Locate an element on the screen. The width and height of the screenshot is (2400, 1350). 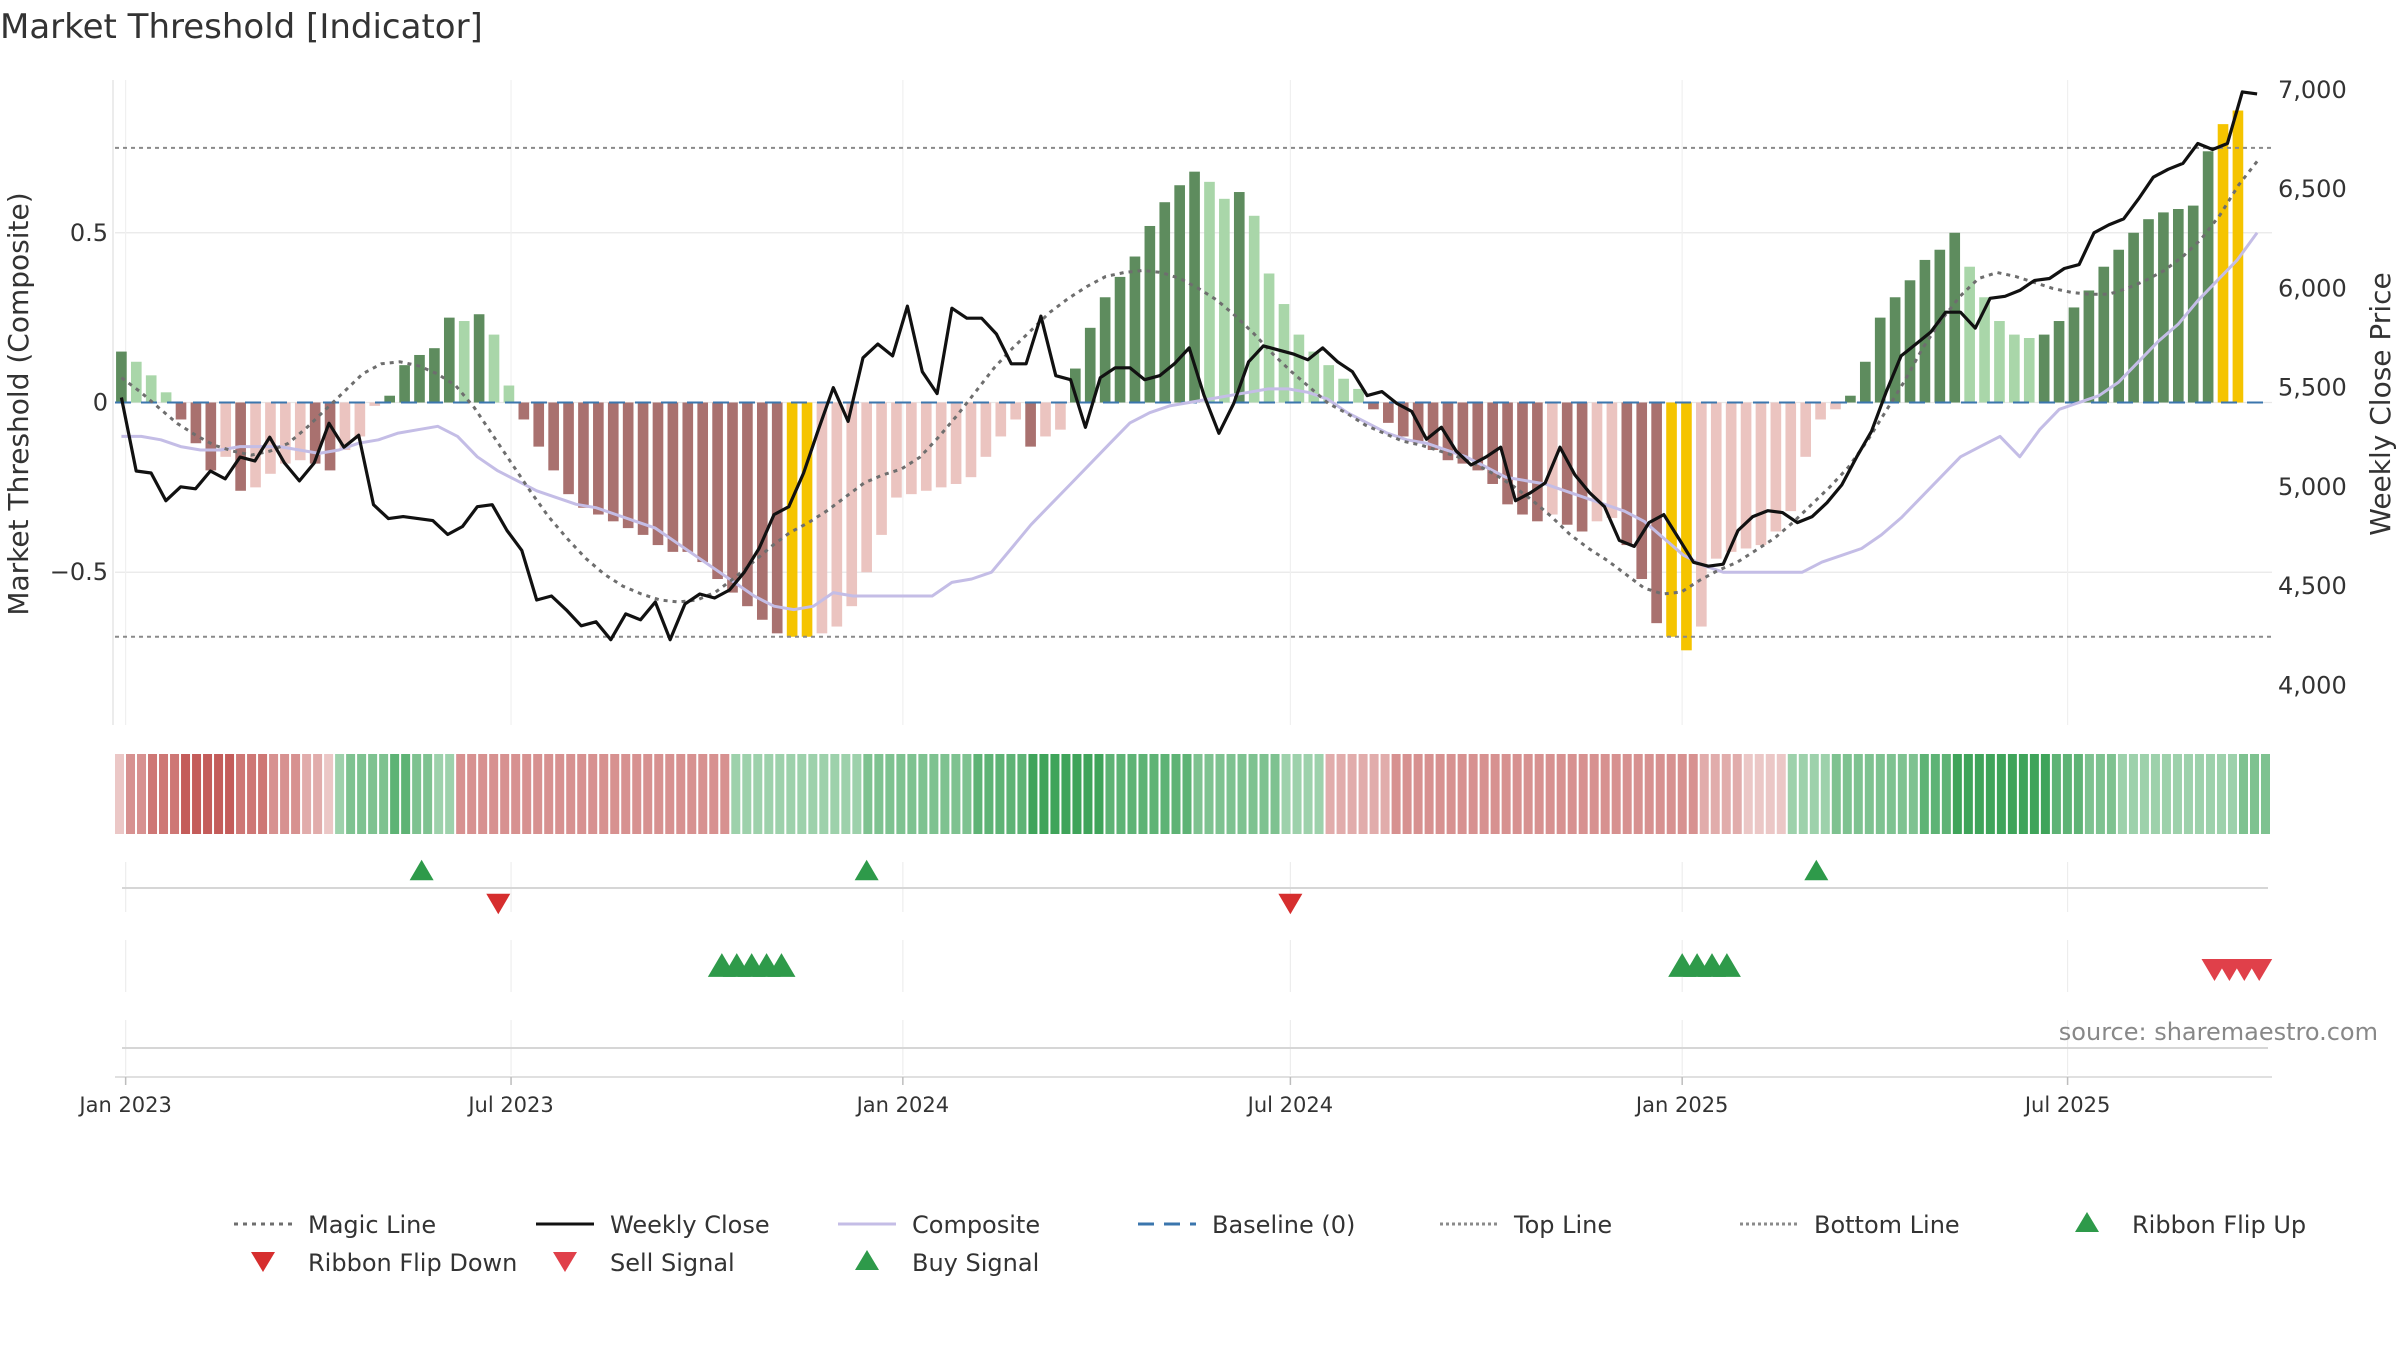
legend-item: Buy Signal is located at coordinates (947, 1263).